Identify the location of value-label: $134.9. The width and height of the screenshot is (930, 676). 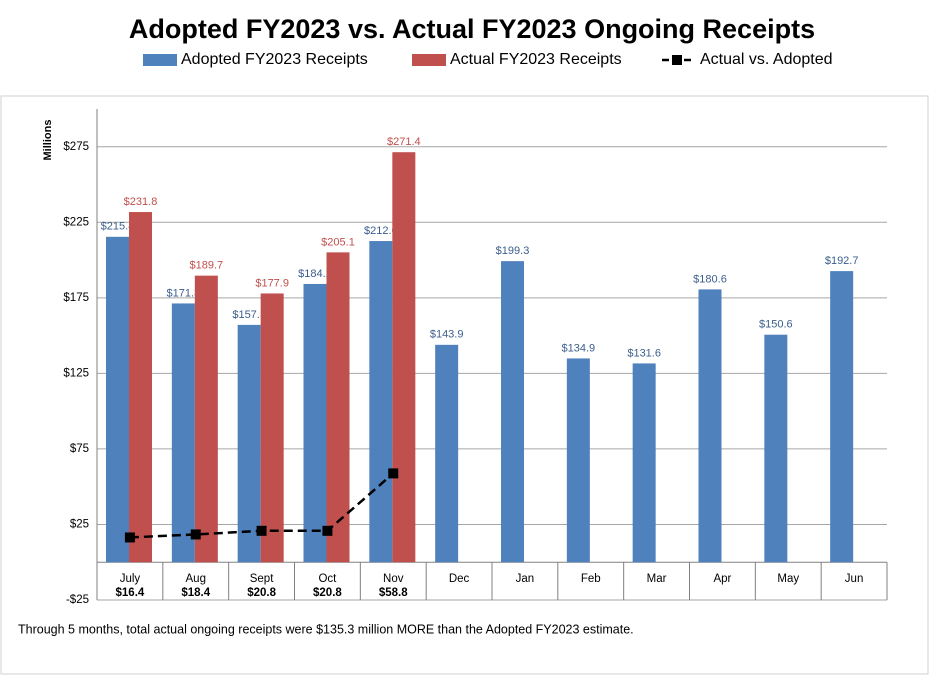
(579, 348).